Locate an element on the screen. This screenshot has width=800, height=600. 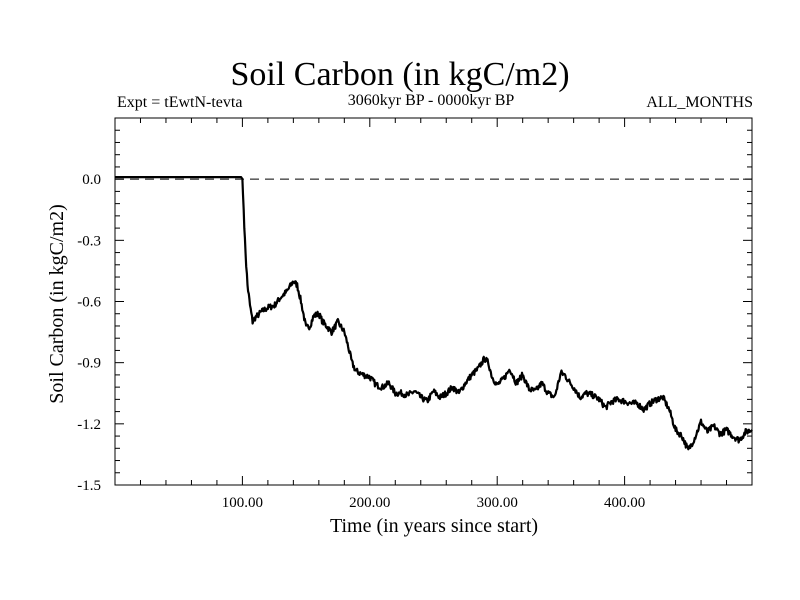
y-tick-label: -1.5 is located at coordinates (89, 486).